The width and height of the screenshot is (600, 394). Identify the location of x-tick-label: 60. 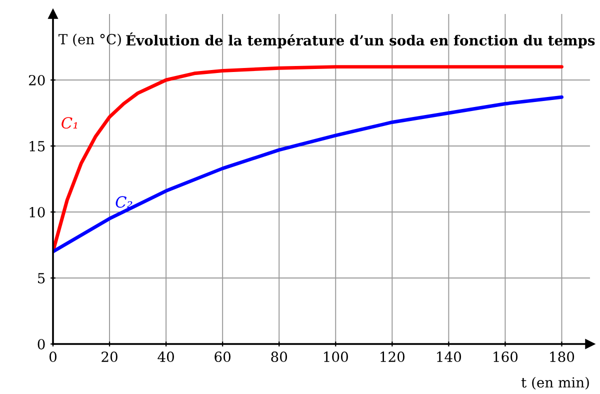
(222, 357).